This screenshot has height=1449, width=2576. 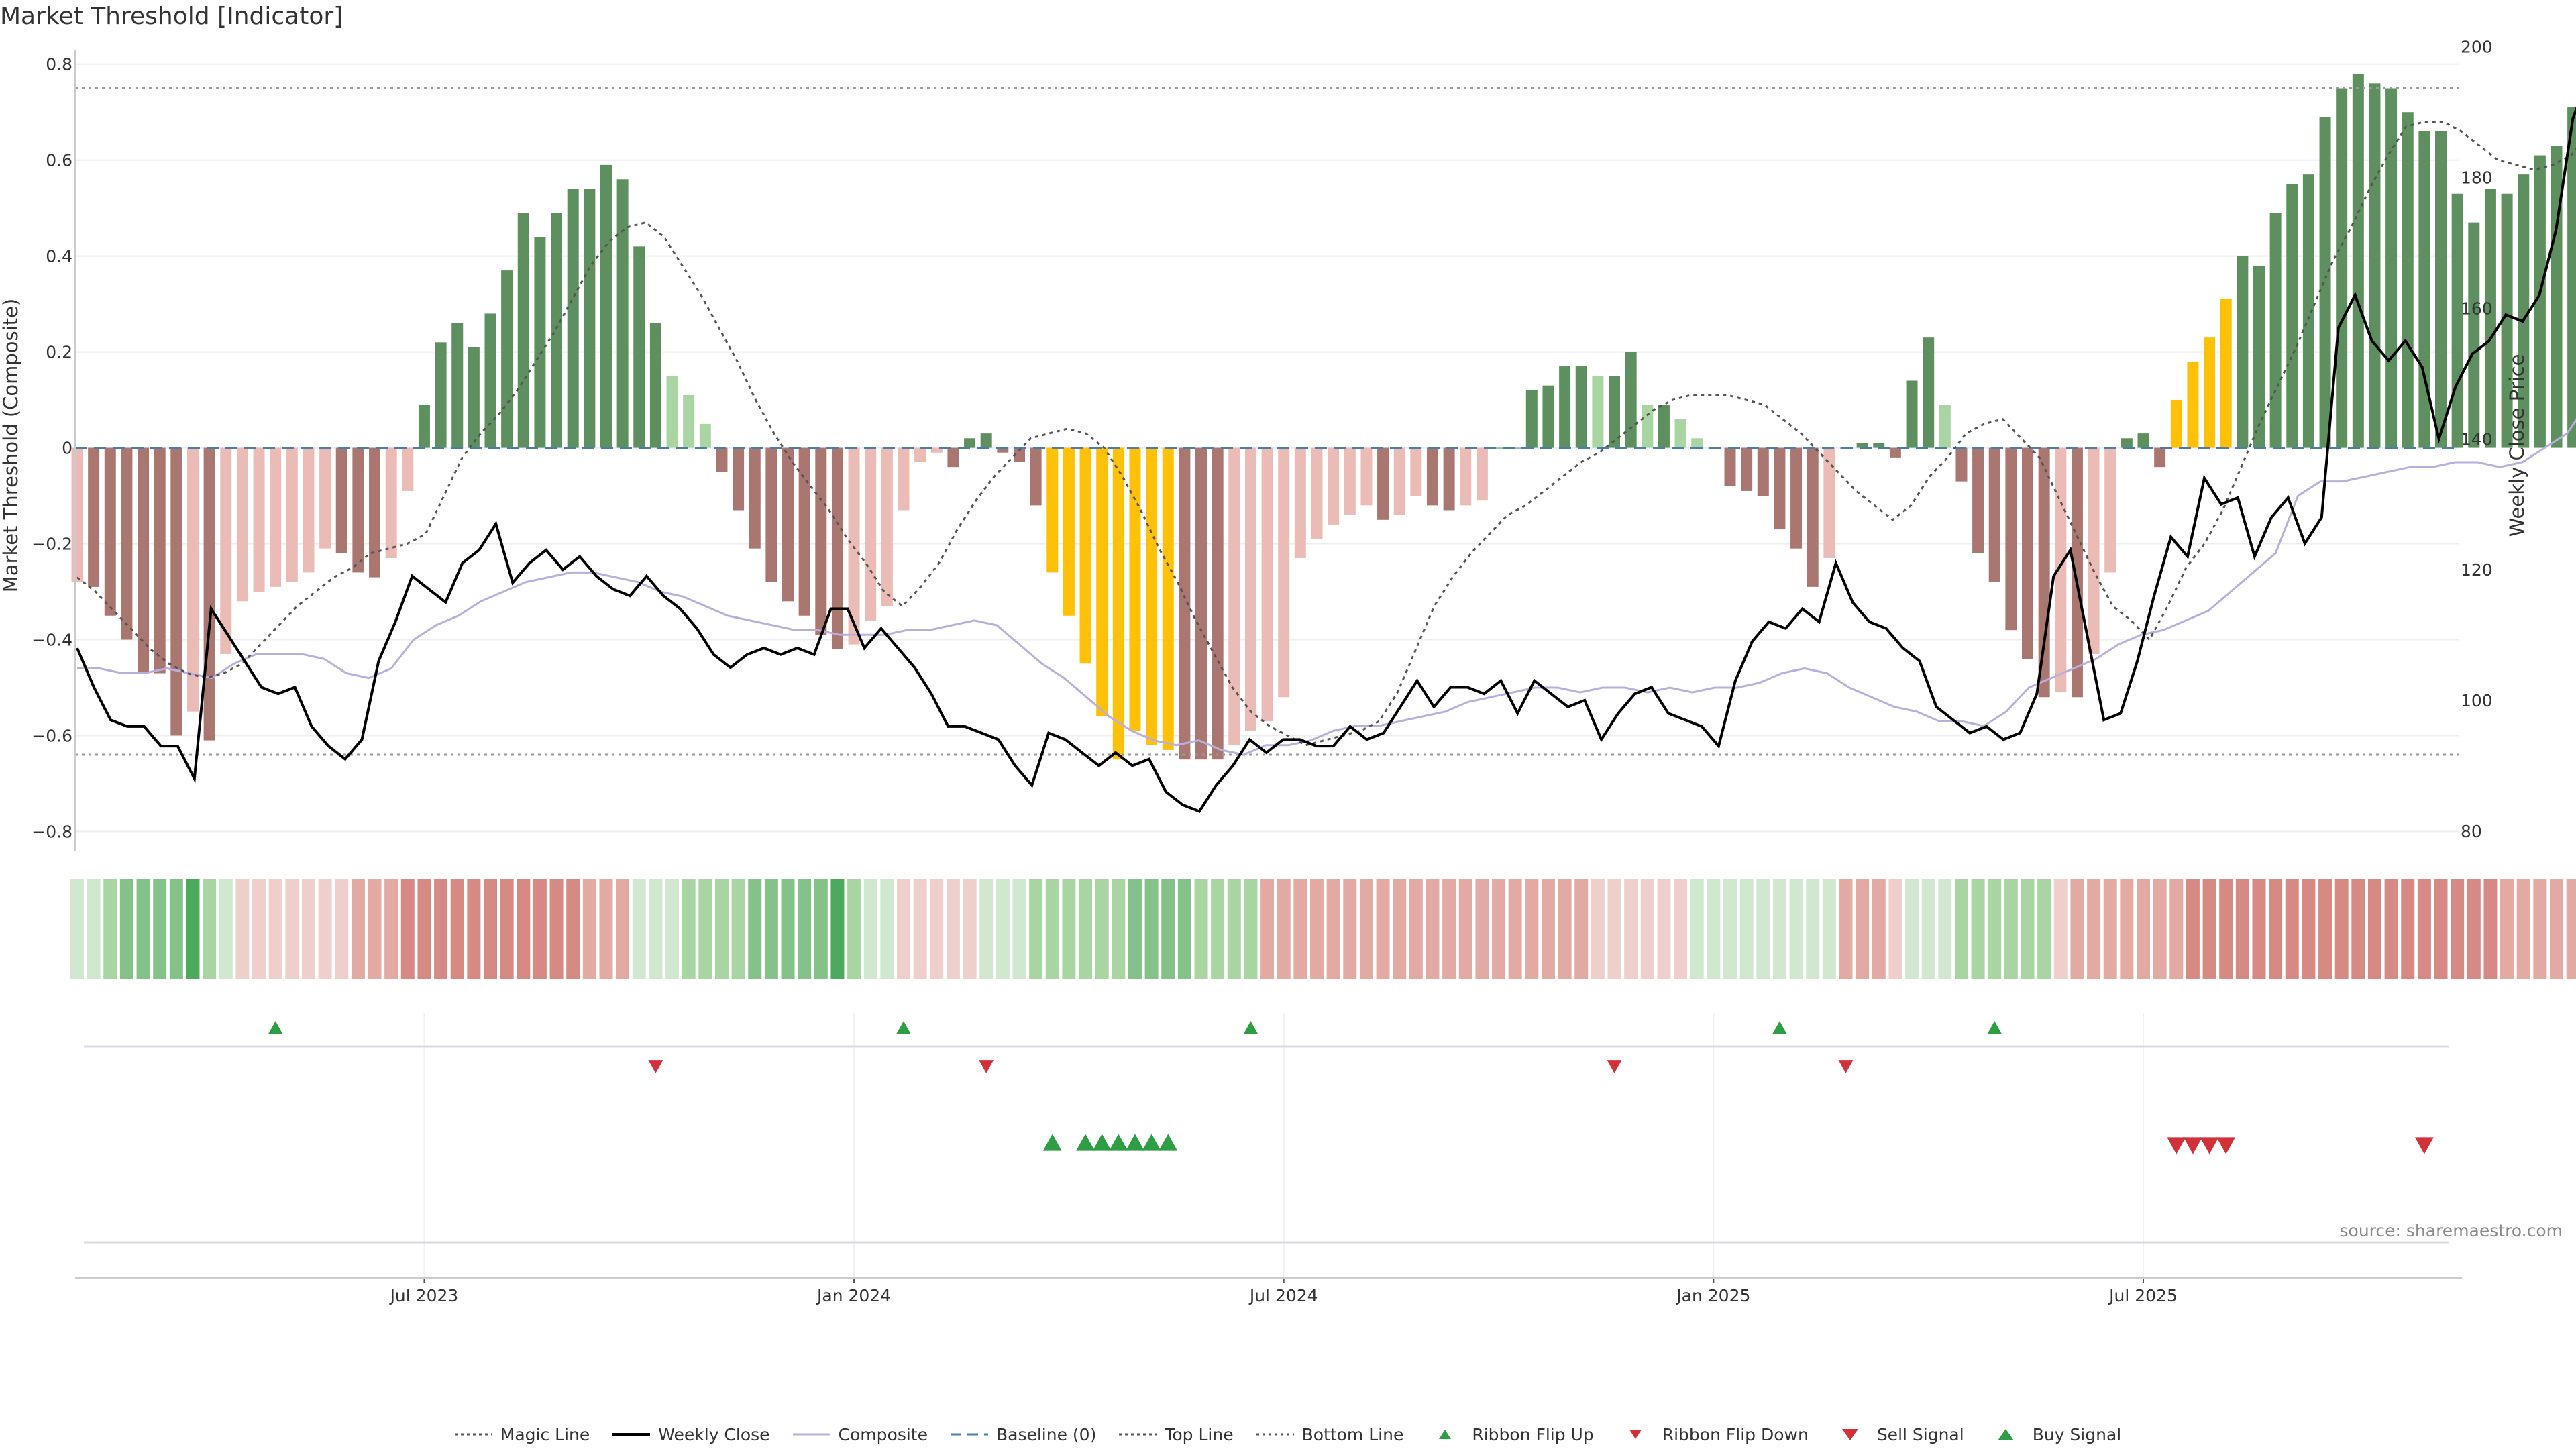 I want to click on y2-axis-label: Weekly Close Price, so click(x=2517, y=445).